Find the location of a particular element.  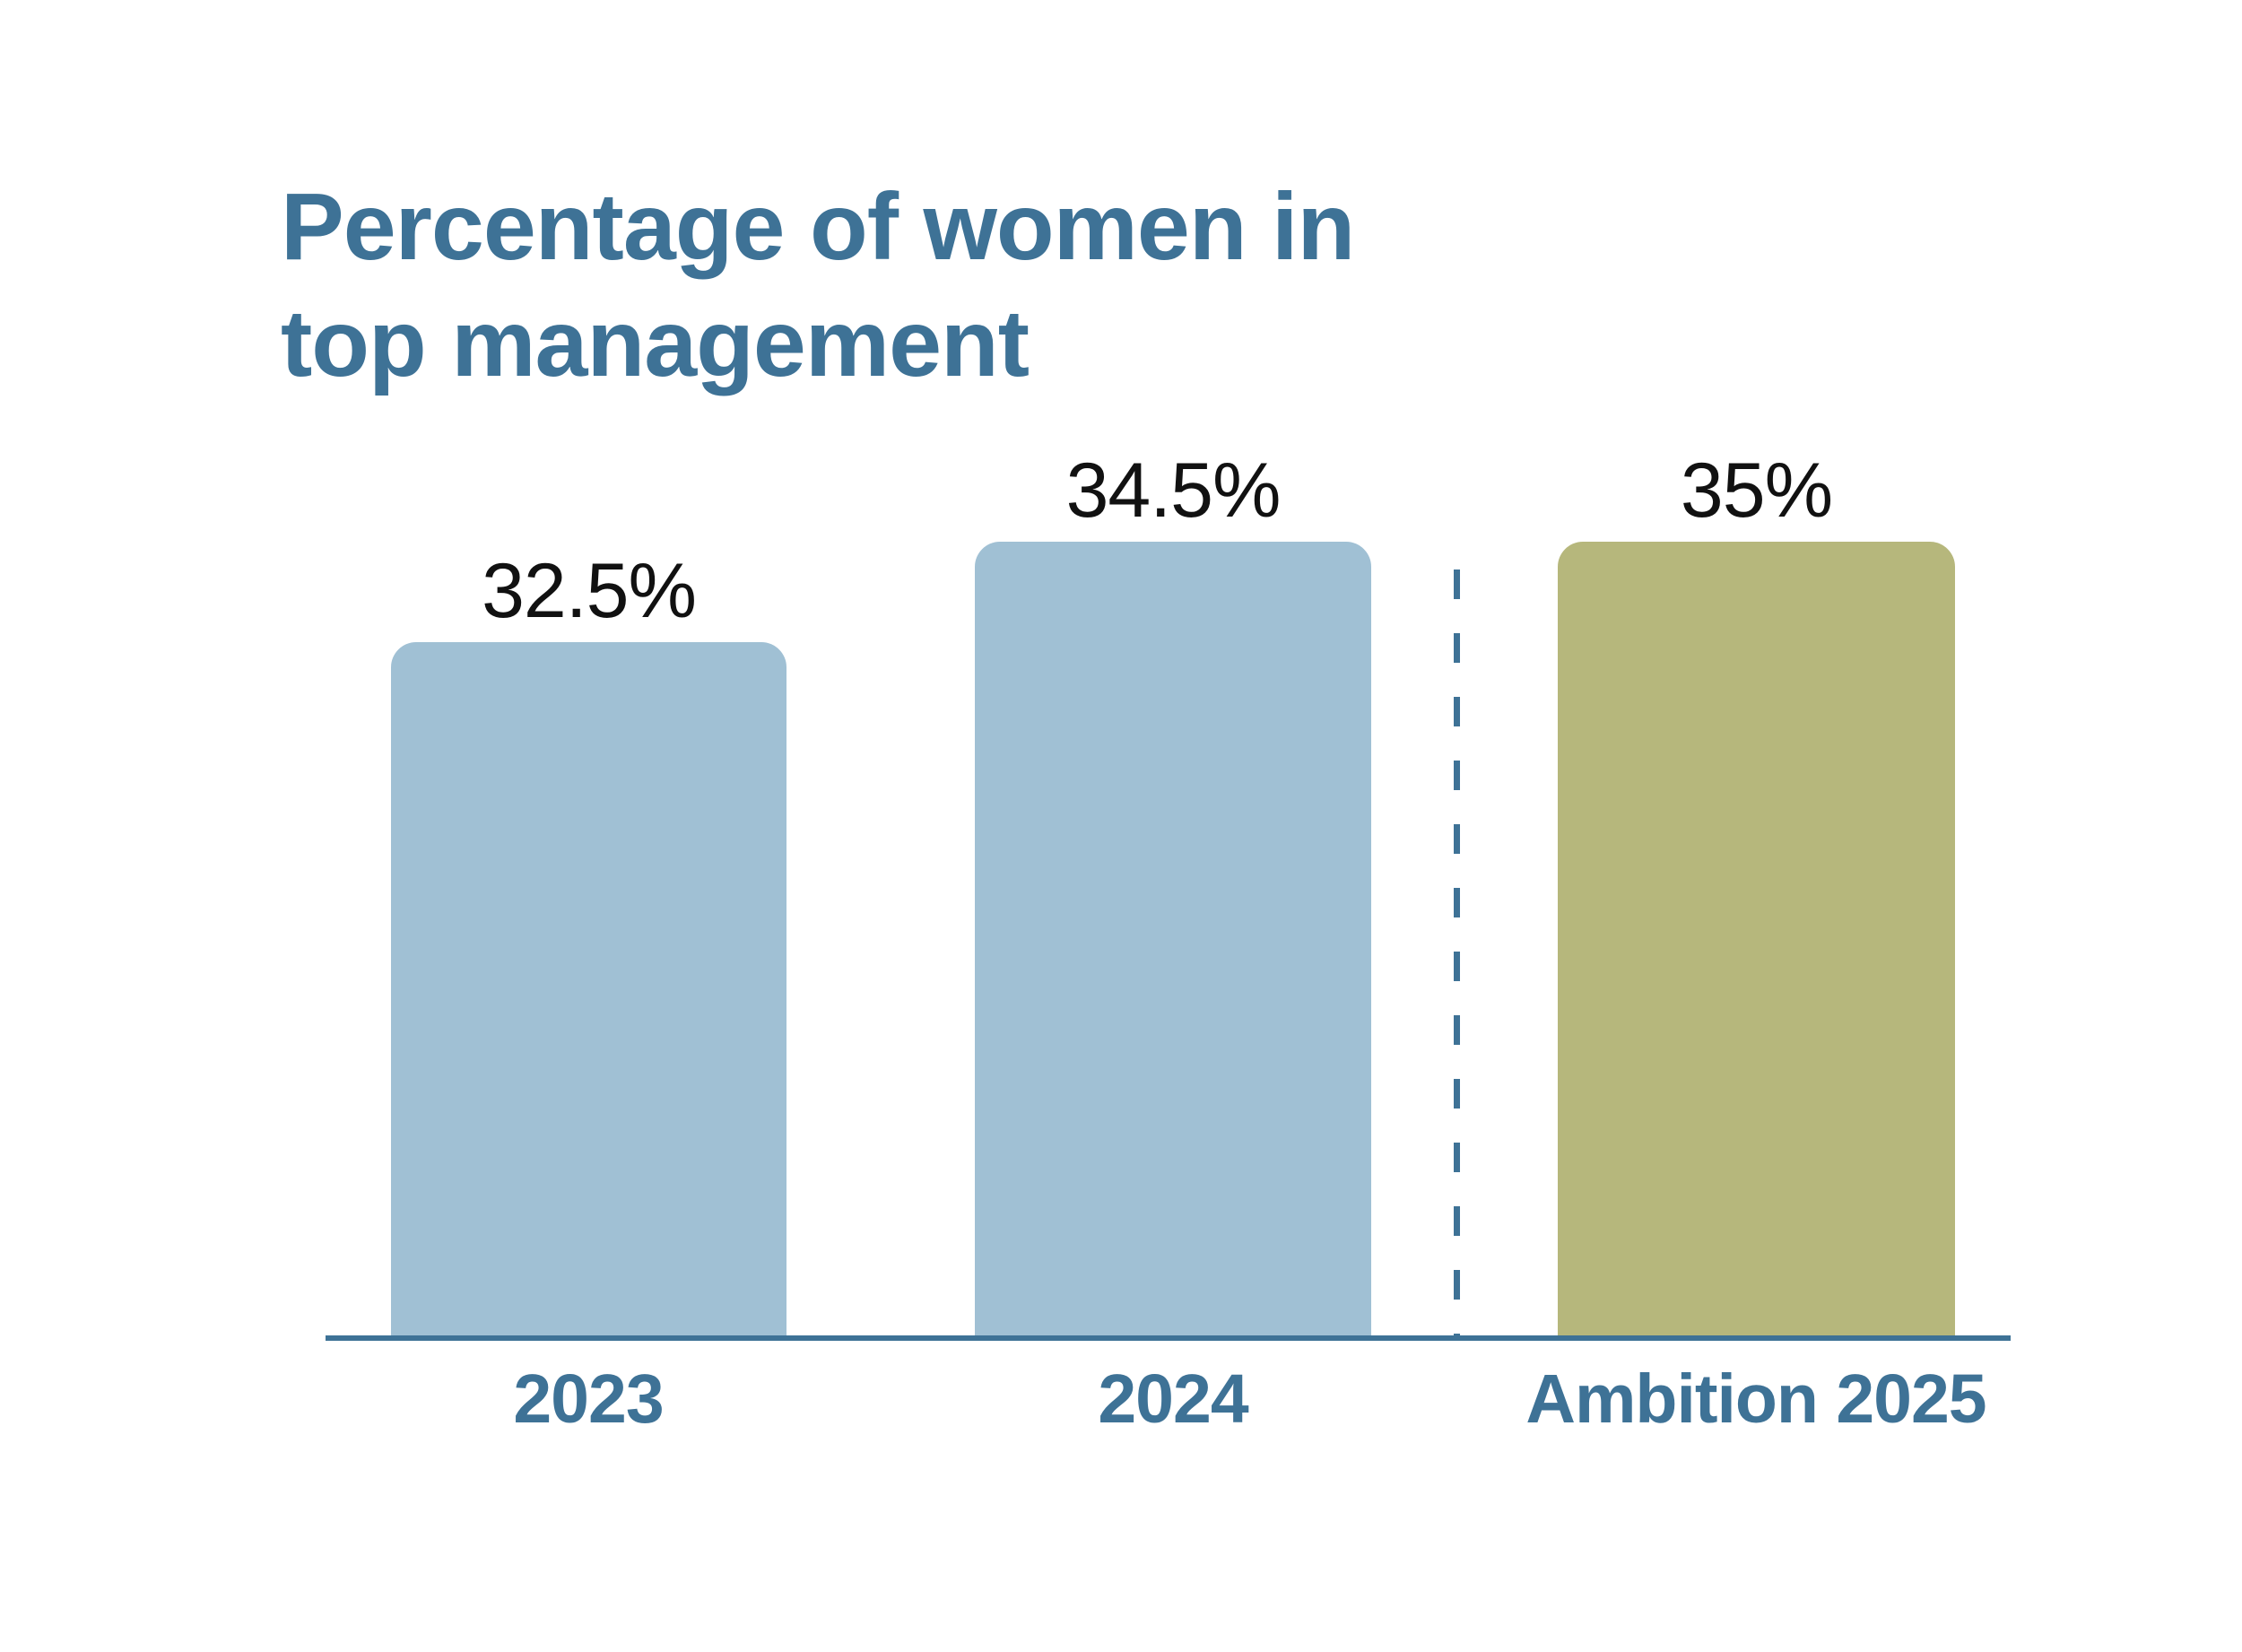

bar-2023: 32.5% is located at coordinates (588, 943).